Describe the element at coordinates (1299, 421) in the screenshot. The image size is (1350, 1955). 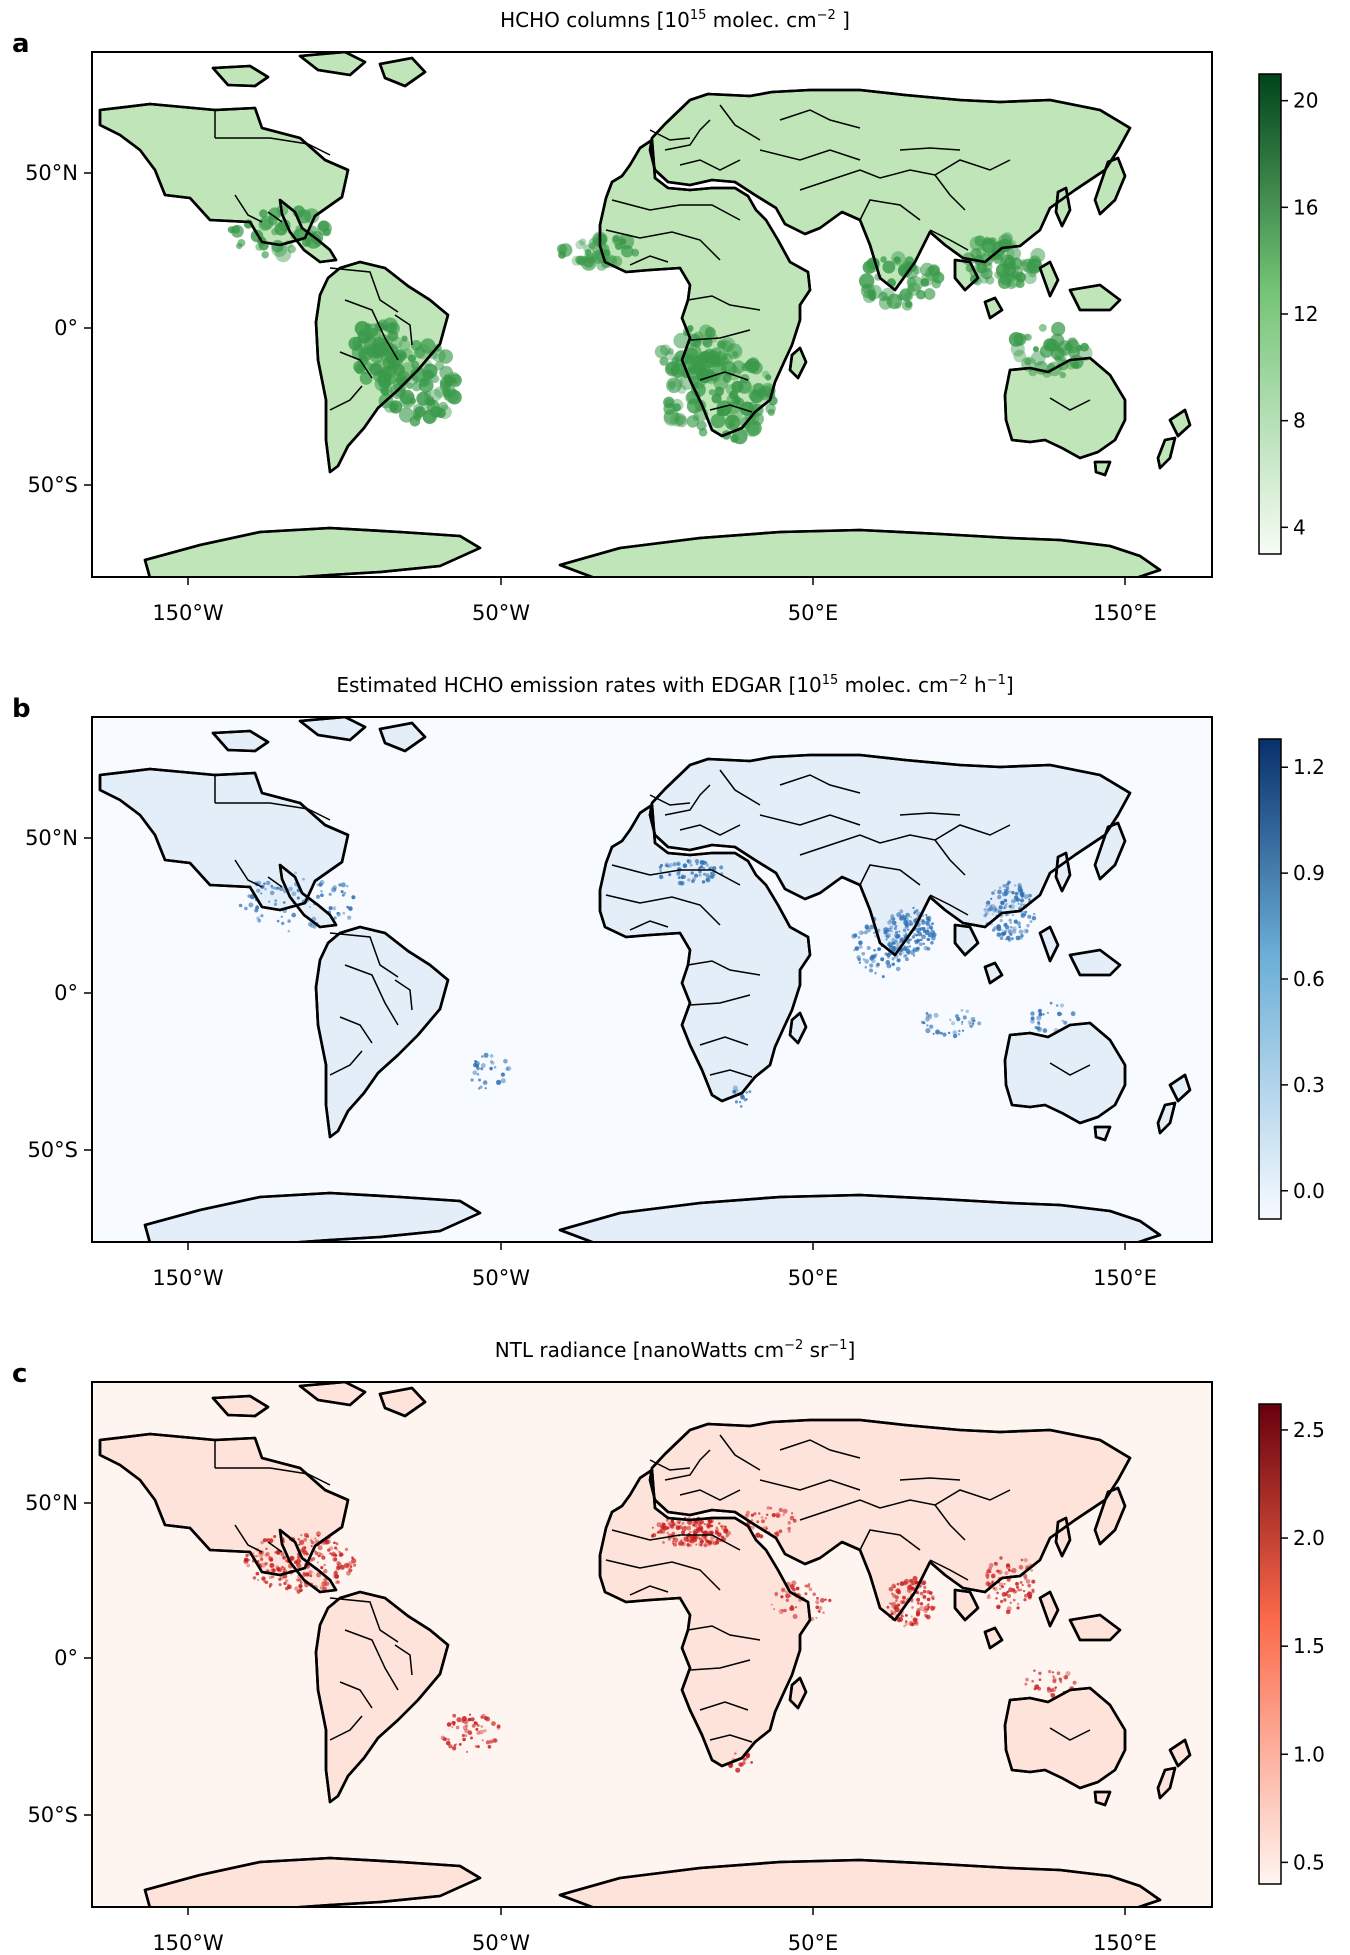
I see `colorbar-tick-label: 8` at that location.